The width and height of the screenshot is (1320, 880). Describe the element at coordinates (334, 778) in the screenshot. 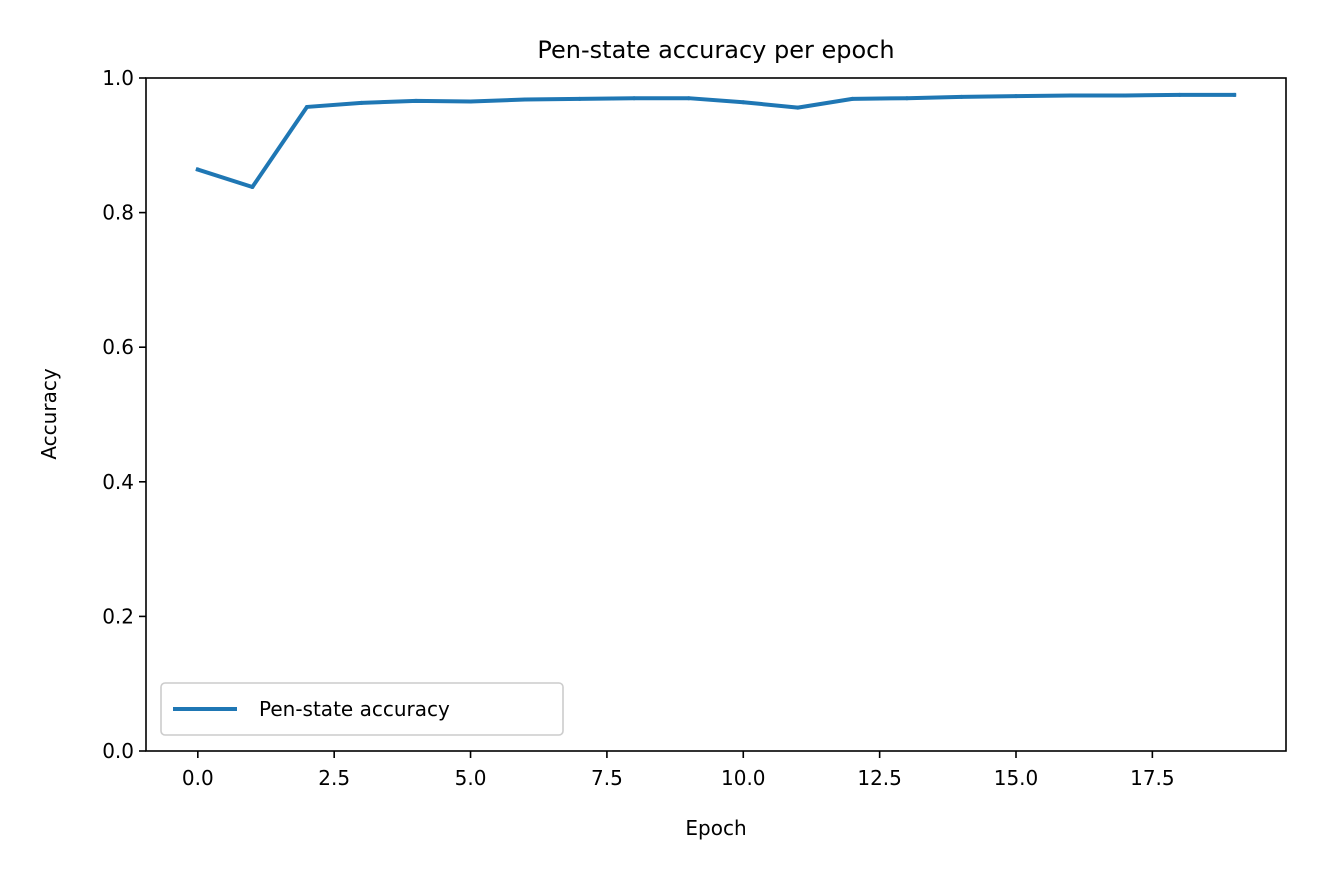

I see `x-tick-label: 2.5` at that location.